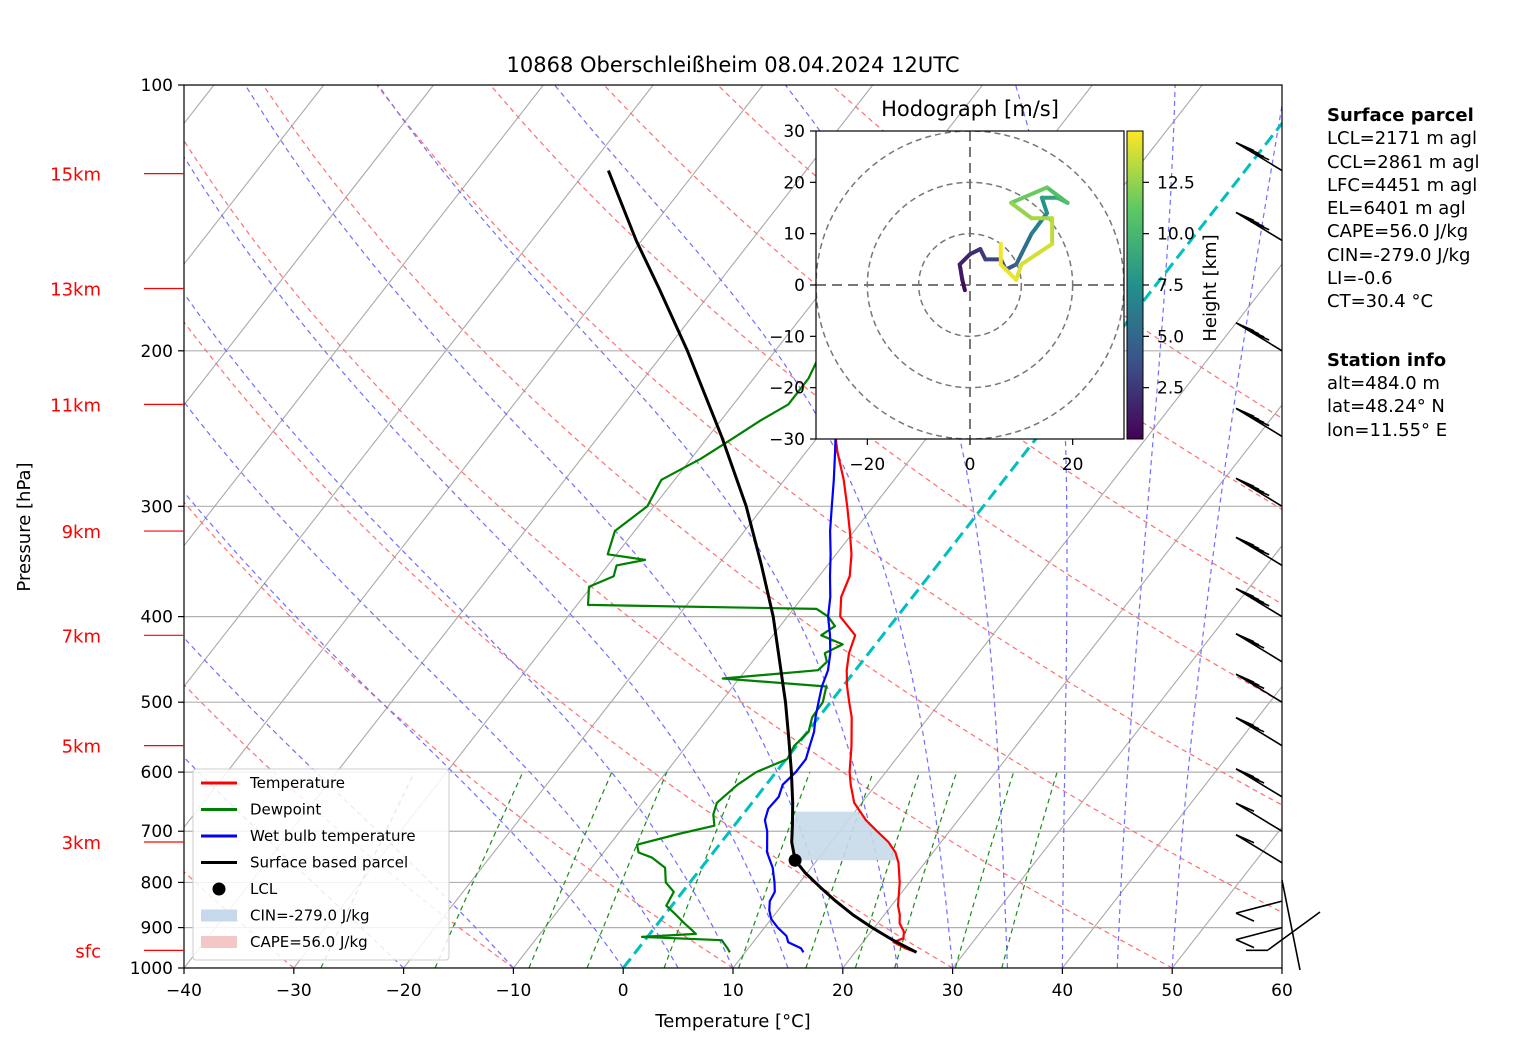 The image size is (1517, 1054). What do you see at coordinates (75, 405) in the screenshot?
I see `height-label: 11km` at bounding box center [75, 405].